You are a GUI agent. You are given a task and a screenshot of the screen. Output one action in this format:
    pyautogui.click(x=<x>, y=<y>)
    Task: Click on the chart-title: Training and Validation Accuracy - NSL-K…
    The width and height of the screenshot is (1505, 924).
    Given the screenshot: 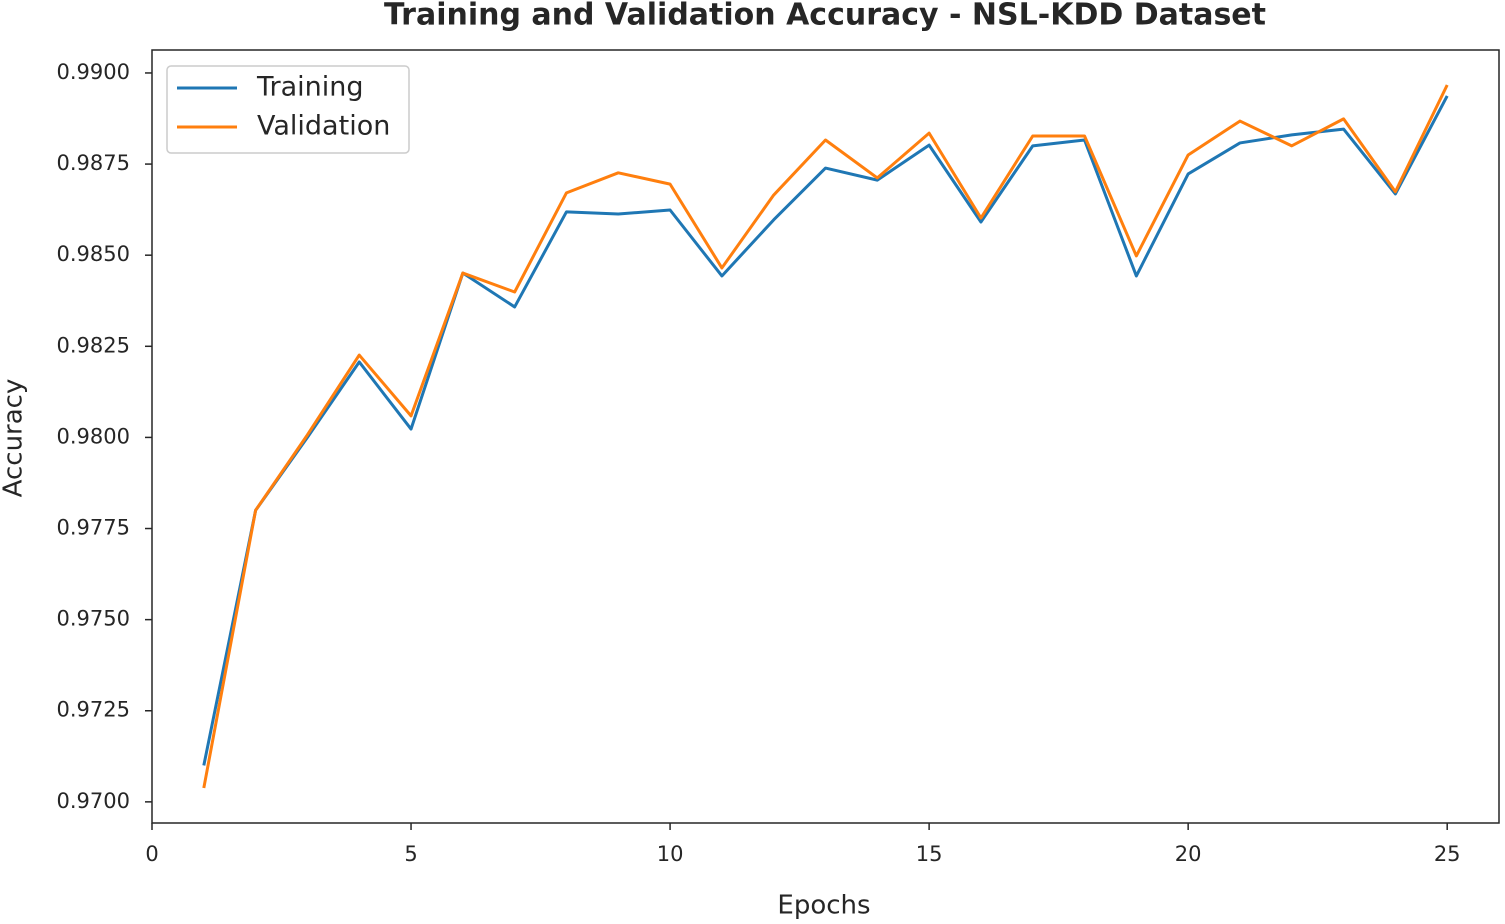 What is the action you would take?
    pyautogui.click(x=825, y=16)
    